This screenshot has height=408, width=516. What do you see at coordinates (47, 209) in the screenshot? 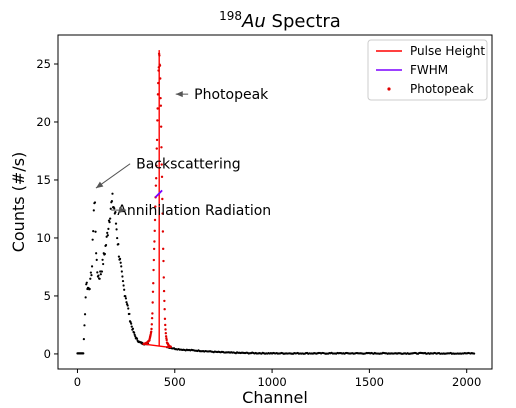
I see `y-axis: 0510152025` at bounding box center [47, 209].